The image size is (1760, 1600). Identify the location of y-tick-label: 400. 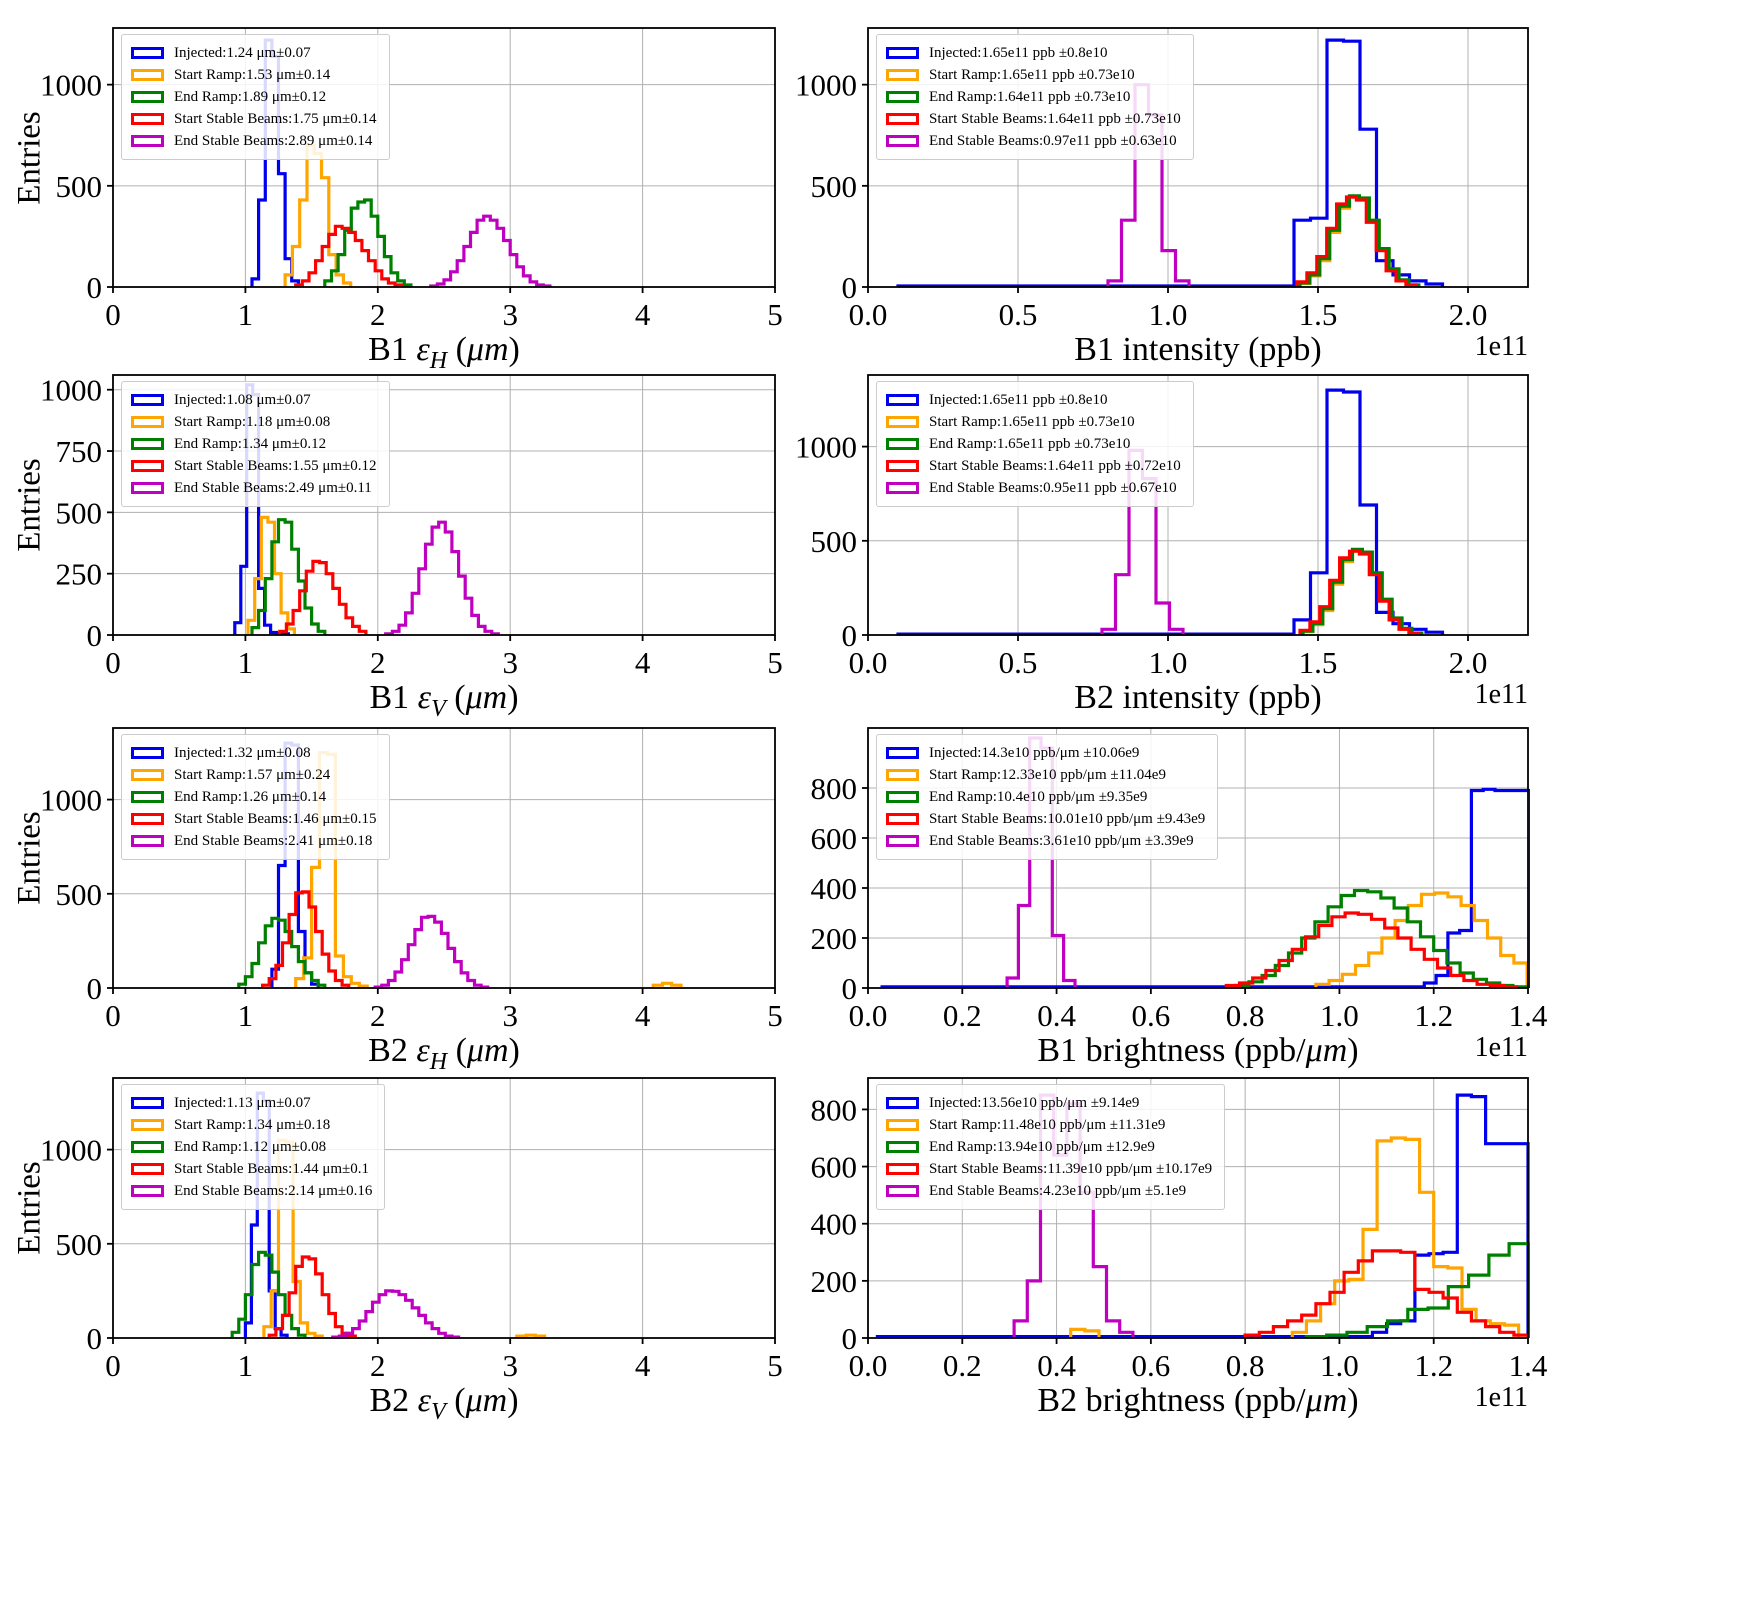
(834, 1224).